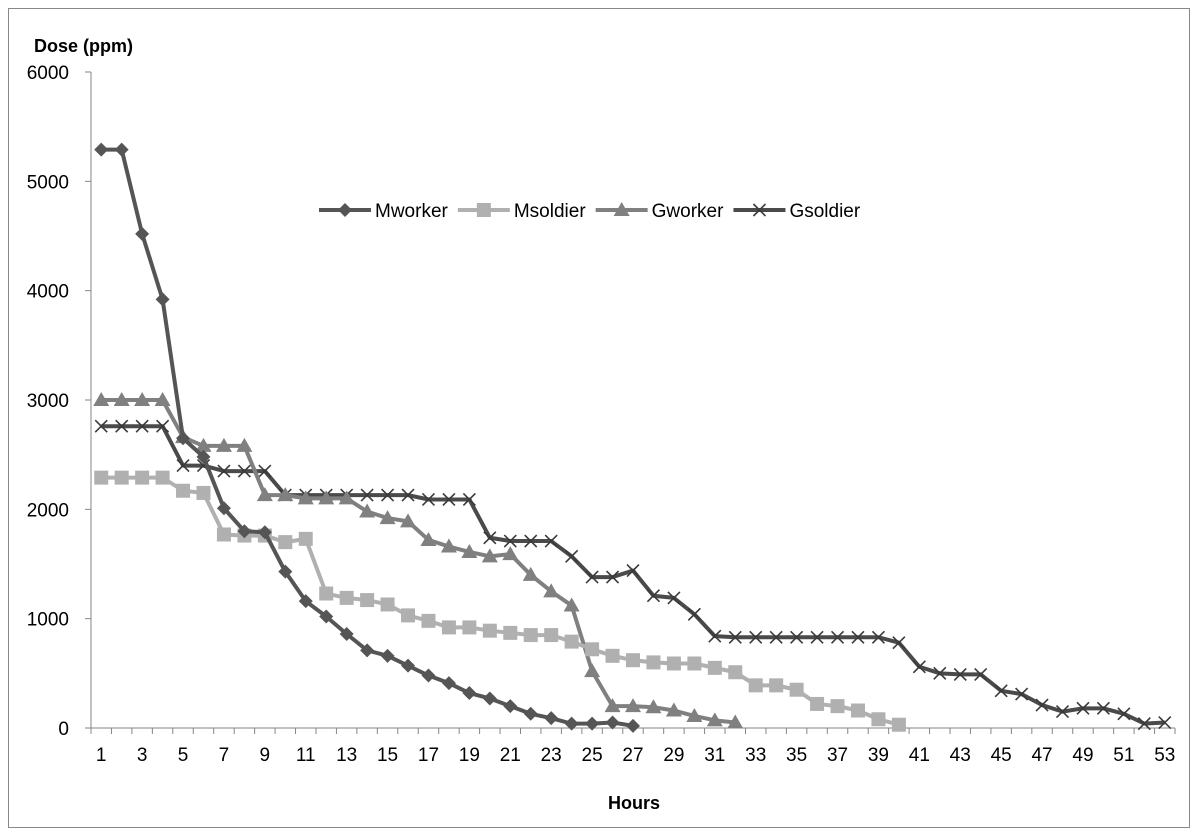 Image resolution: width=1192 pixels, height=828 pixels. I want to click on y-tick-label: 0, so click(63, 729).